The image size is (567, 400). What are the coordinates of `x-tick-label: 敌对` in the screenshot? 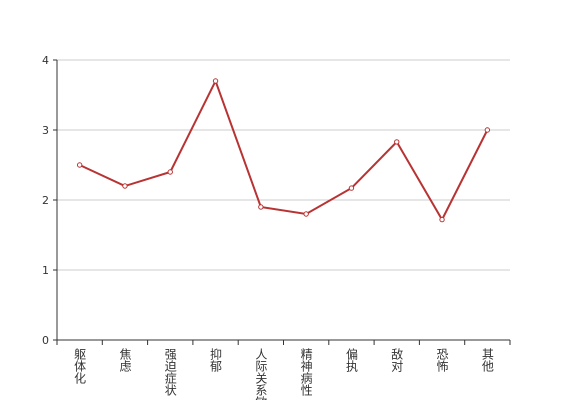 It's located at (397, 359).